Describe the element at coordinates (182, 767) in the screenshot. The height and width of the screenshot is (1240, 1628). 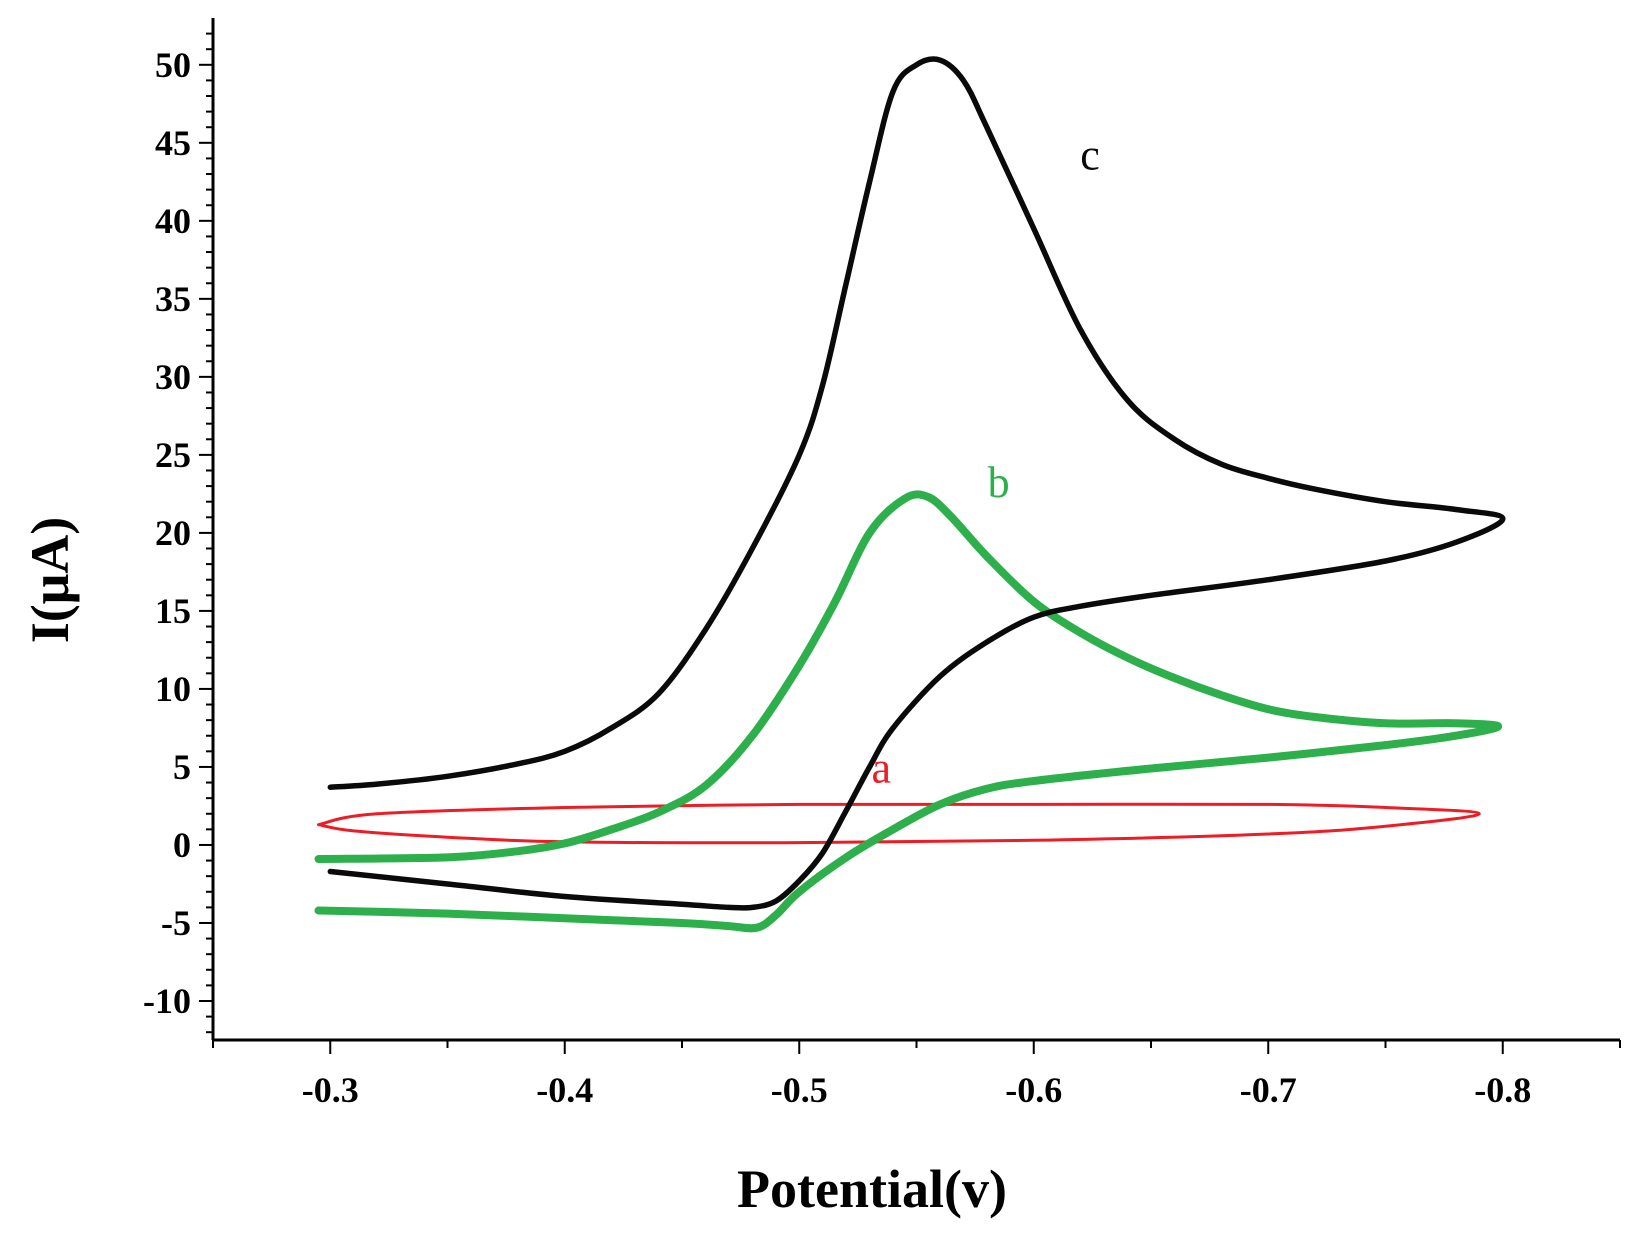
I see `y-tick-label: 5` at that location.